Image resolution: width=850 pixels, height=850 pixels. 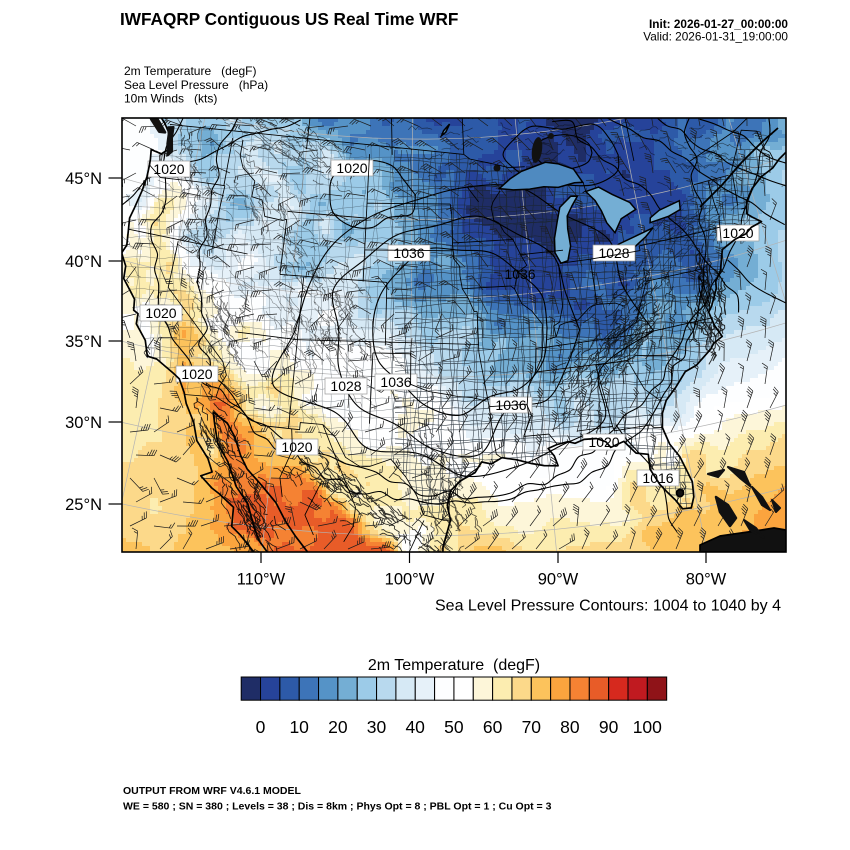 What do you see at coordinates (657, 478) in the screenshot?
I see `svg-text: 1016` at bounding box center [657, 478].